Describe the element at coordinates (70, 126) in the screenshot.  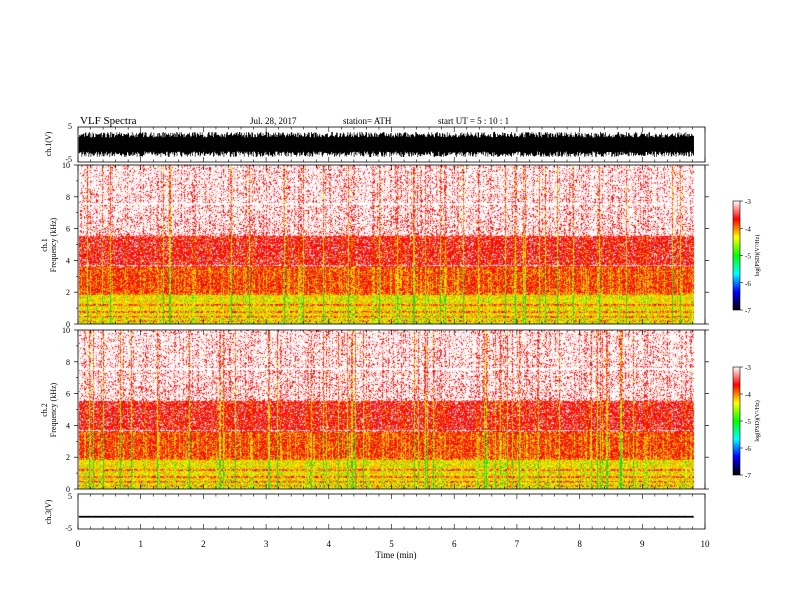
I see `ch1-ytick-top: 5` at that location.